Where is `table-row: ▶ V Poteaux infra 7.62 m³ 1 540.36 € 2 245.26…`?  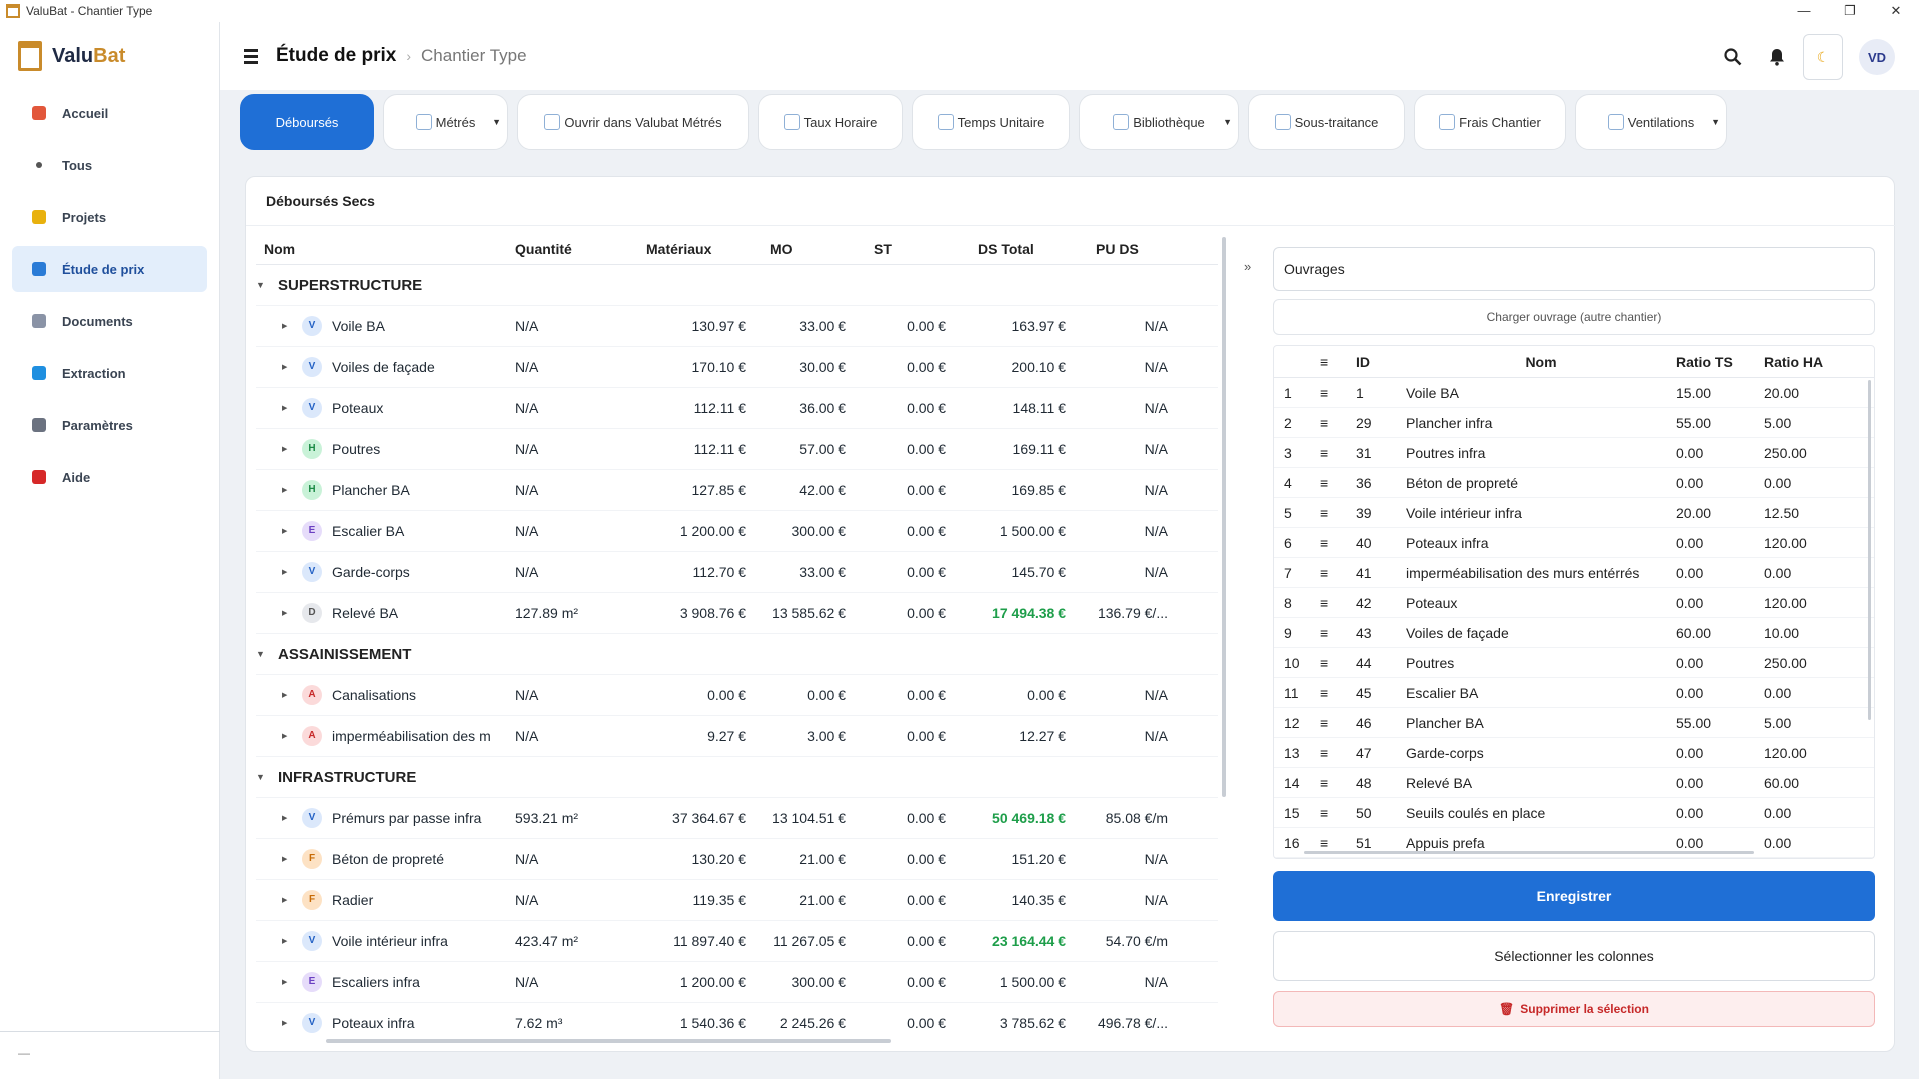 table-row: ▶ V Poteaux infra 7.62 m³ 1 540.36 € 2 245.26… is located at coordinates (737, 1018).